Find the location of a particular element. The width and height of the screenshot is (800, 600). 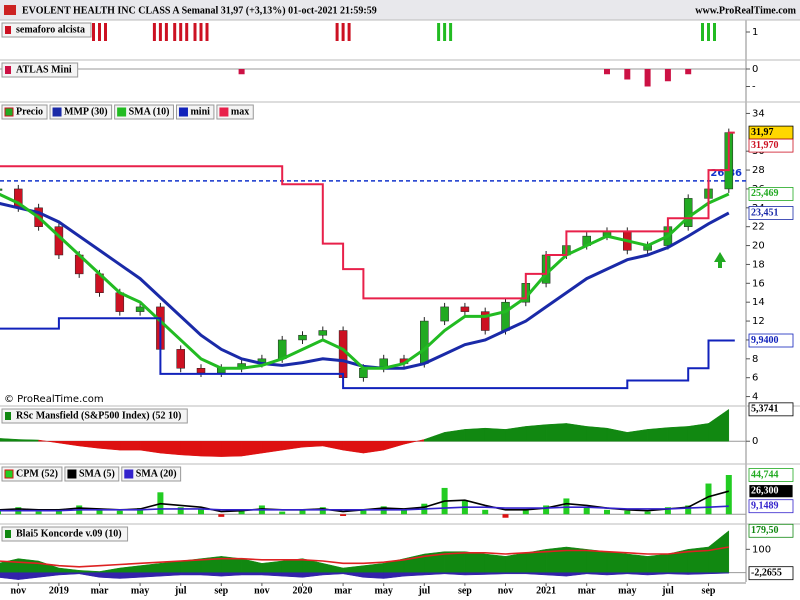

legend-label: SMA (10) is located at coordinates (149, 111).